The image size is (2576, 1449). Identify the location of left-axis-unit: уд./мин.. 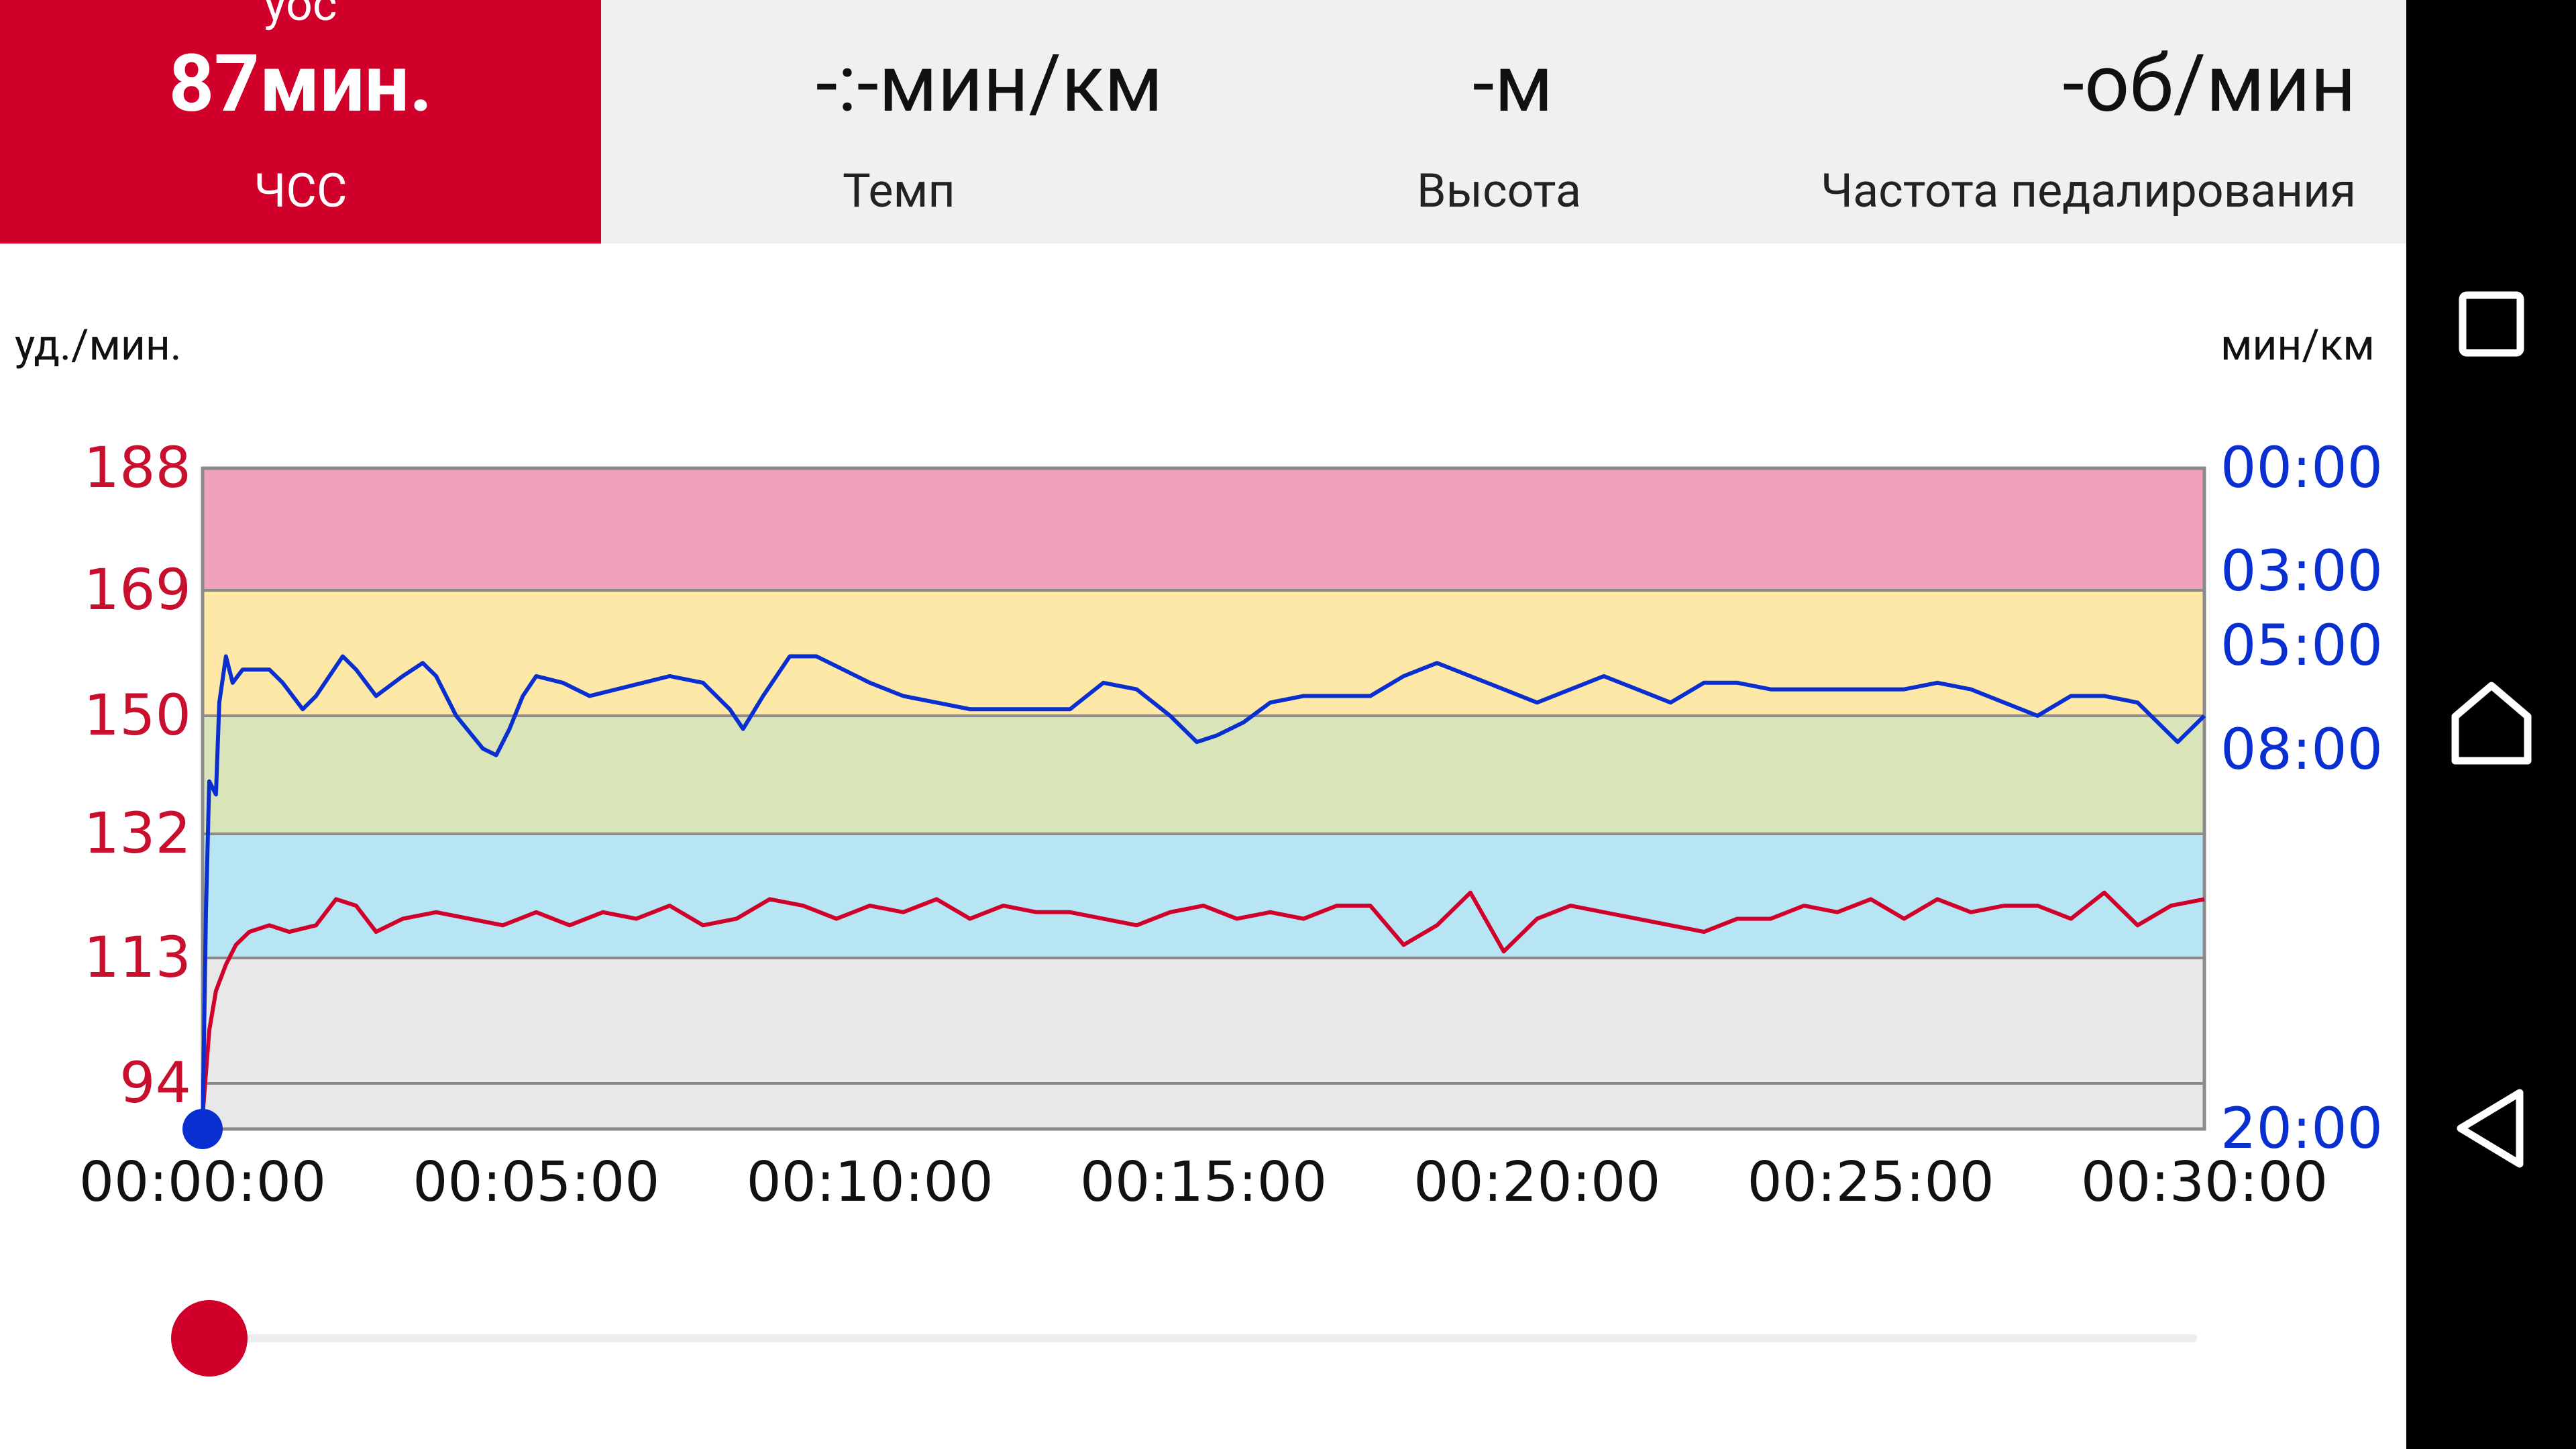
(98, 345).